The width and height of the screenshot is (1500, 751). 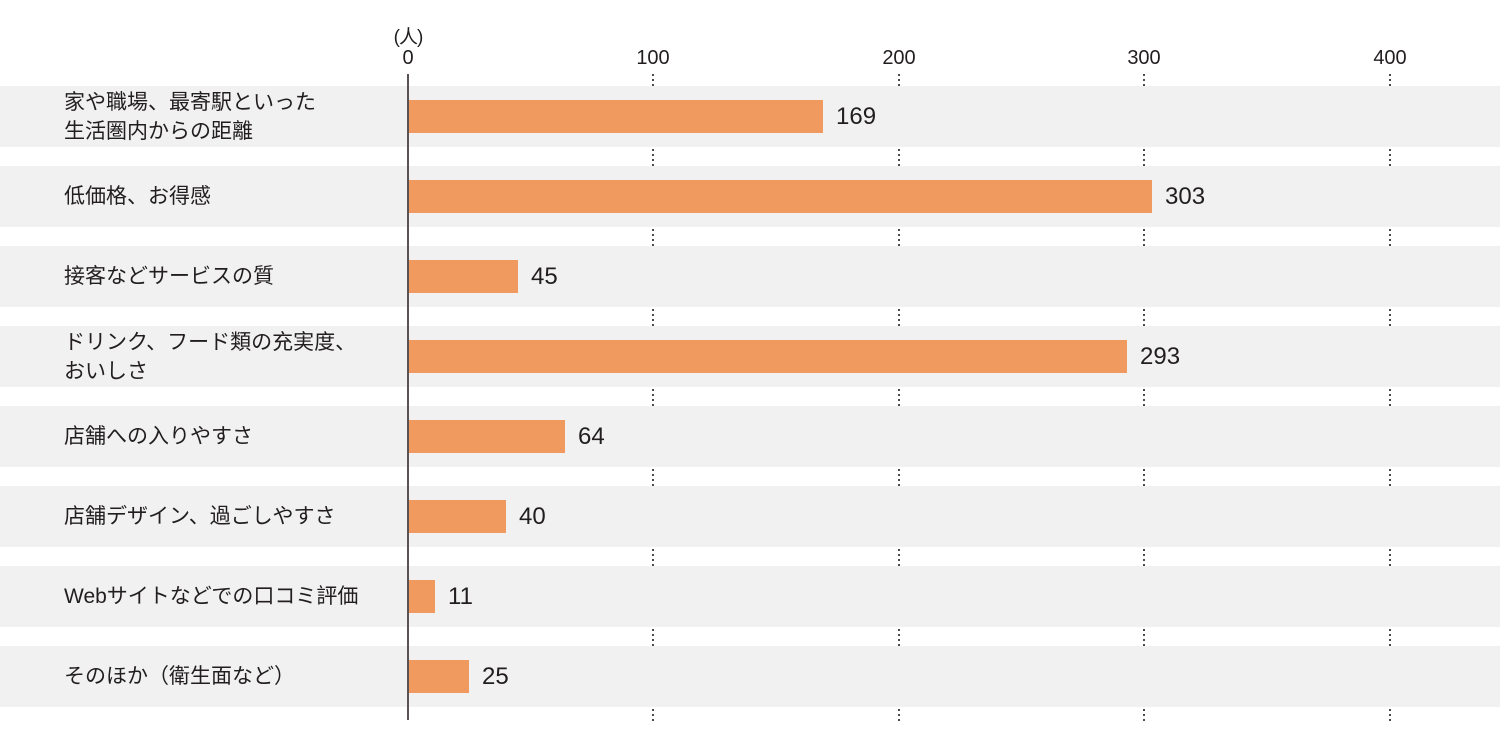 I want to click on bar-wrap: 169, so click(x=642, y=116).